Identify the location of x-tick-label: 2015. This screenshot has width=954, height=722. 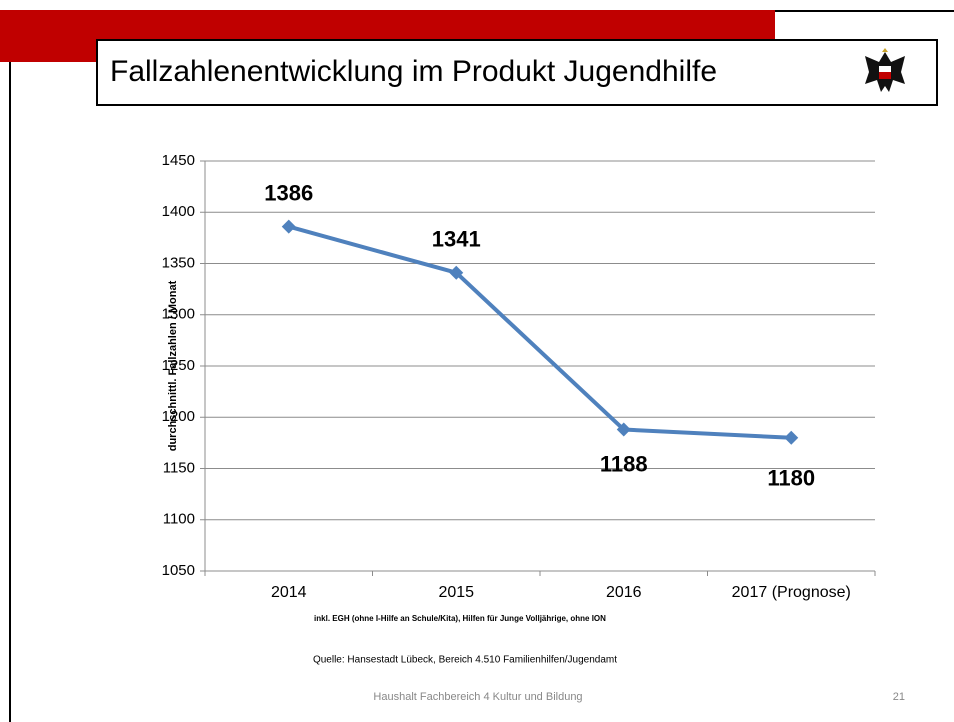
(456, 592).